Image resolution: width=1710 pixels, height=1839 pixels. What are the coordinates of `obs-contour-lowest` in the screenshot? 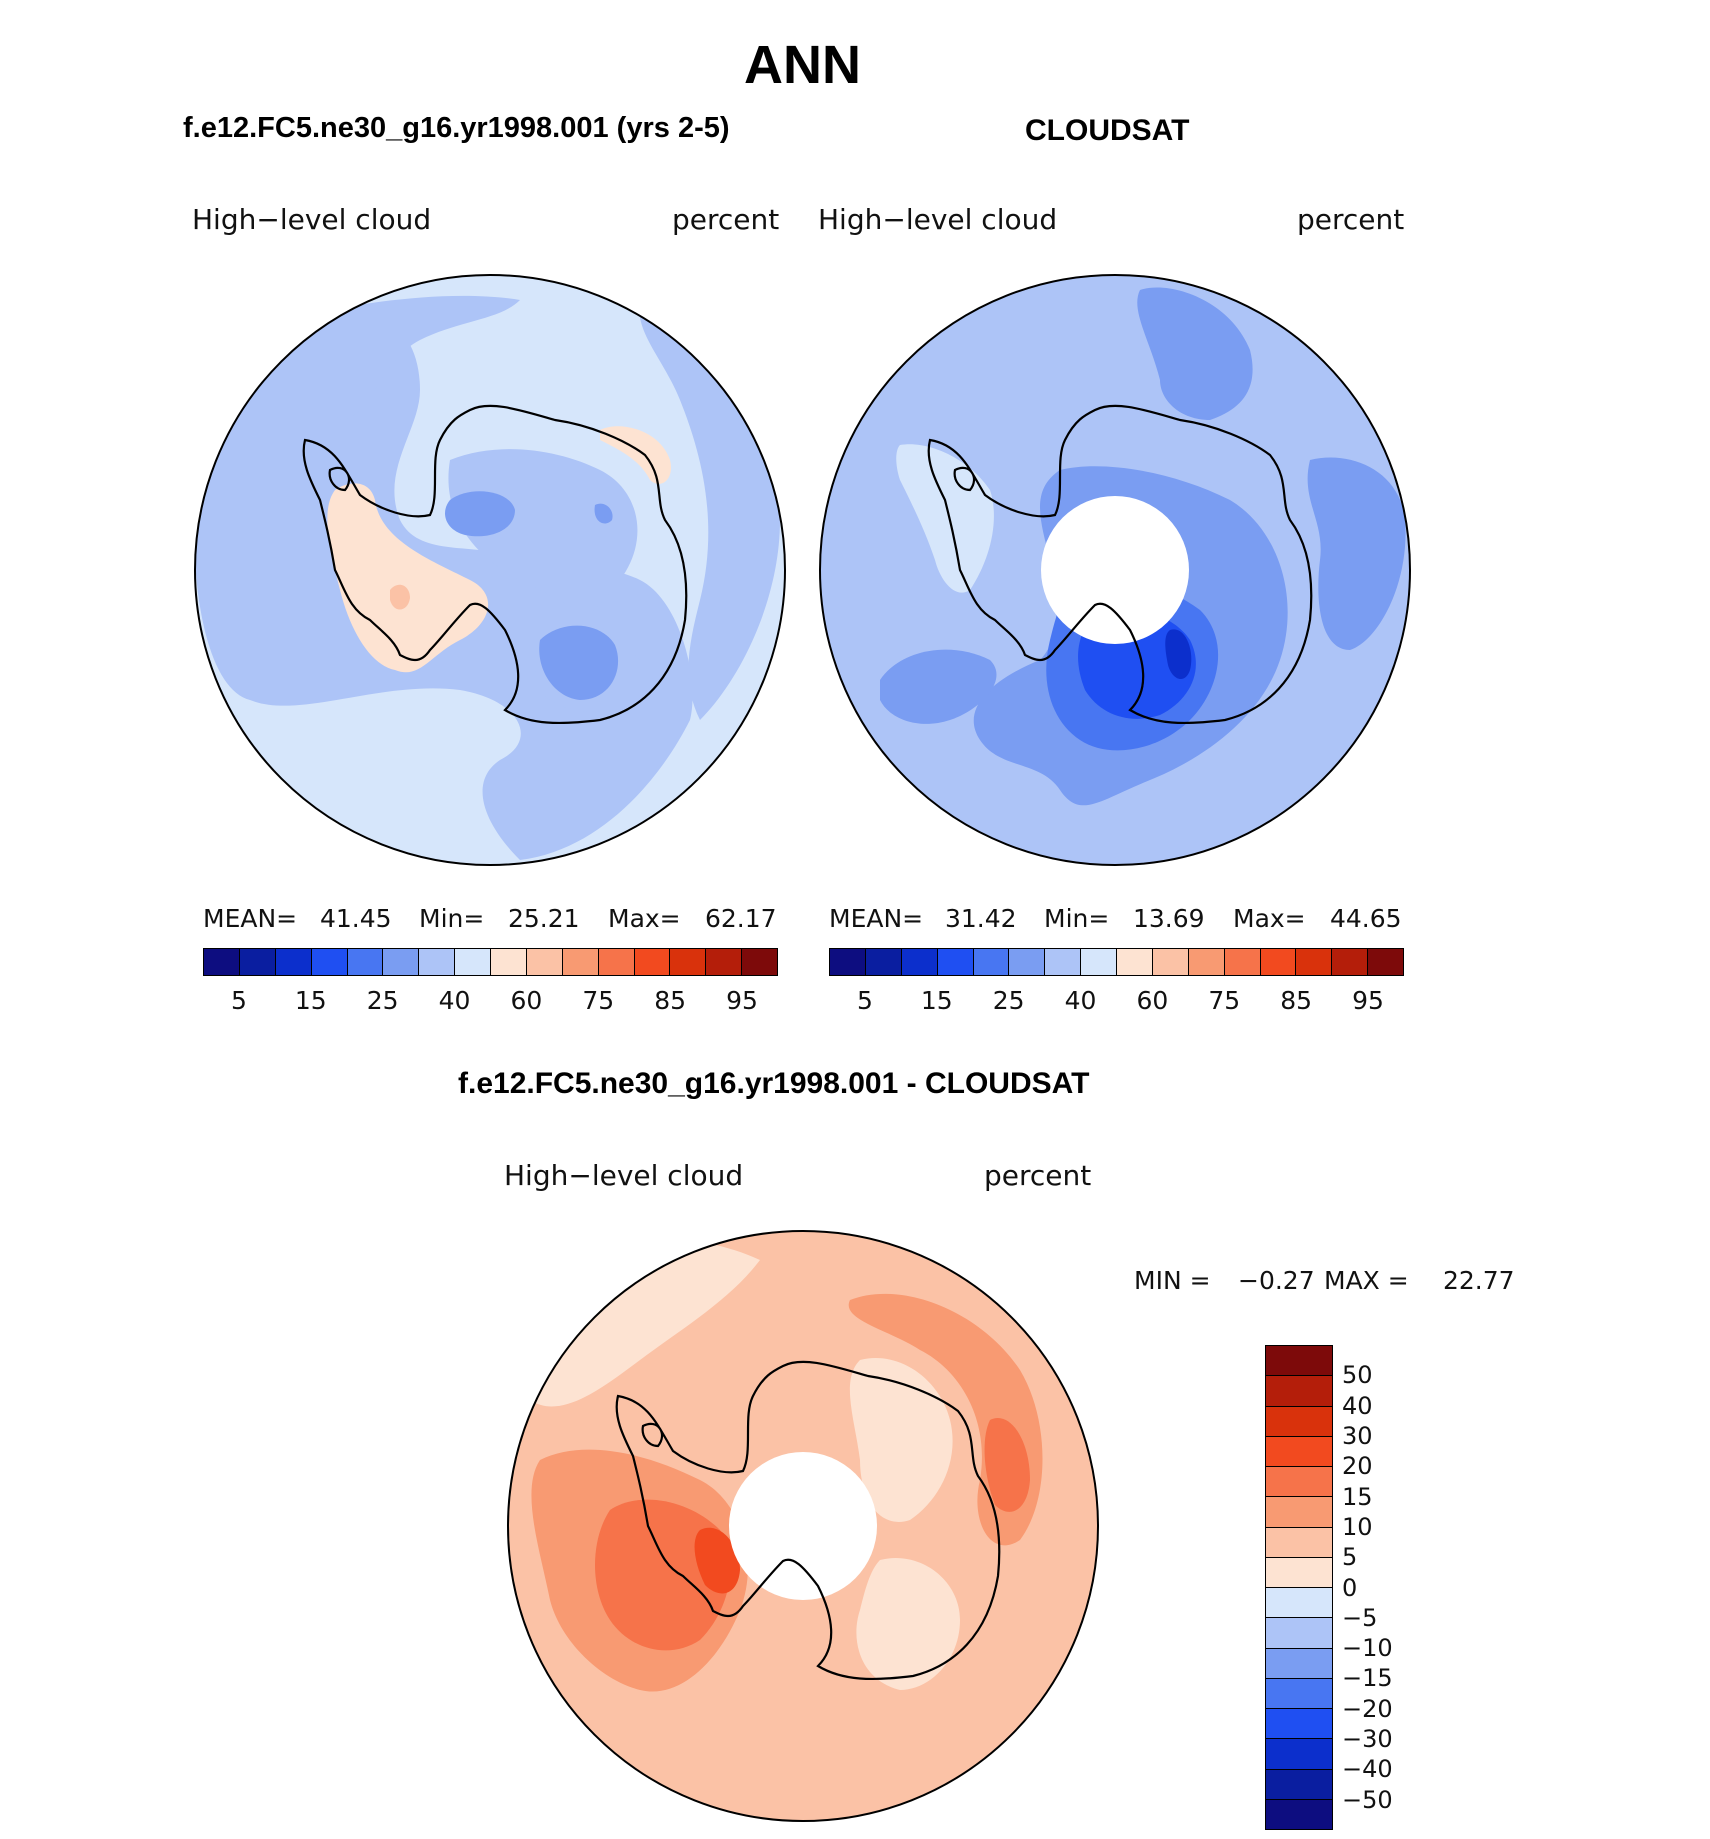 It's located at (1178, 654).